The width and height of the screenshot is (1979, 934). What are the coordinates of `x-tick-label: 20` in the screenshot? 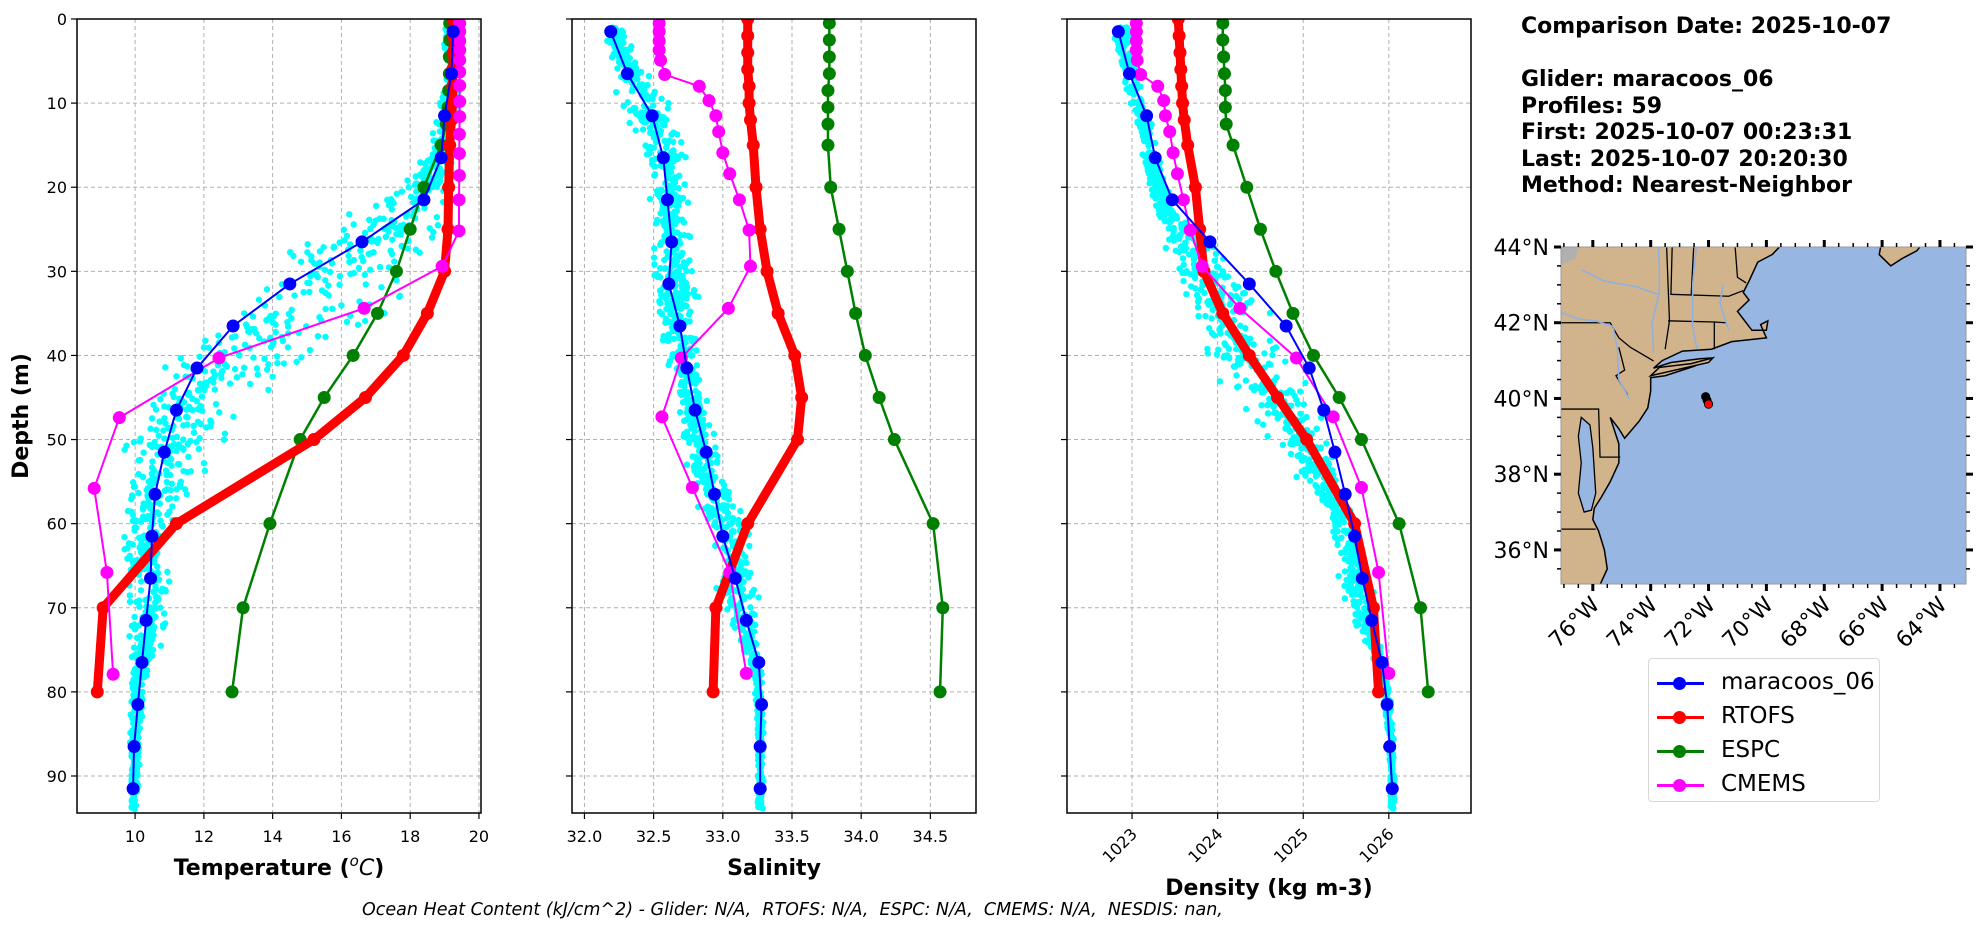 It's located at (479, 836).